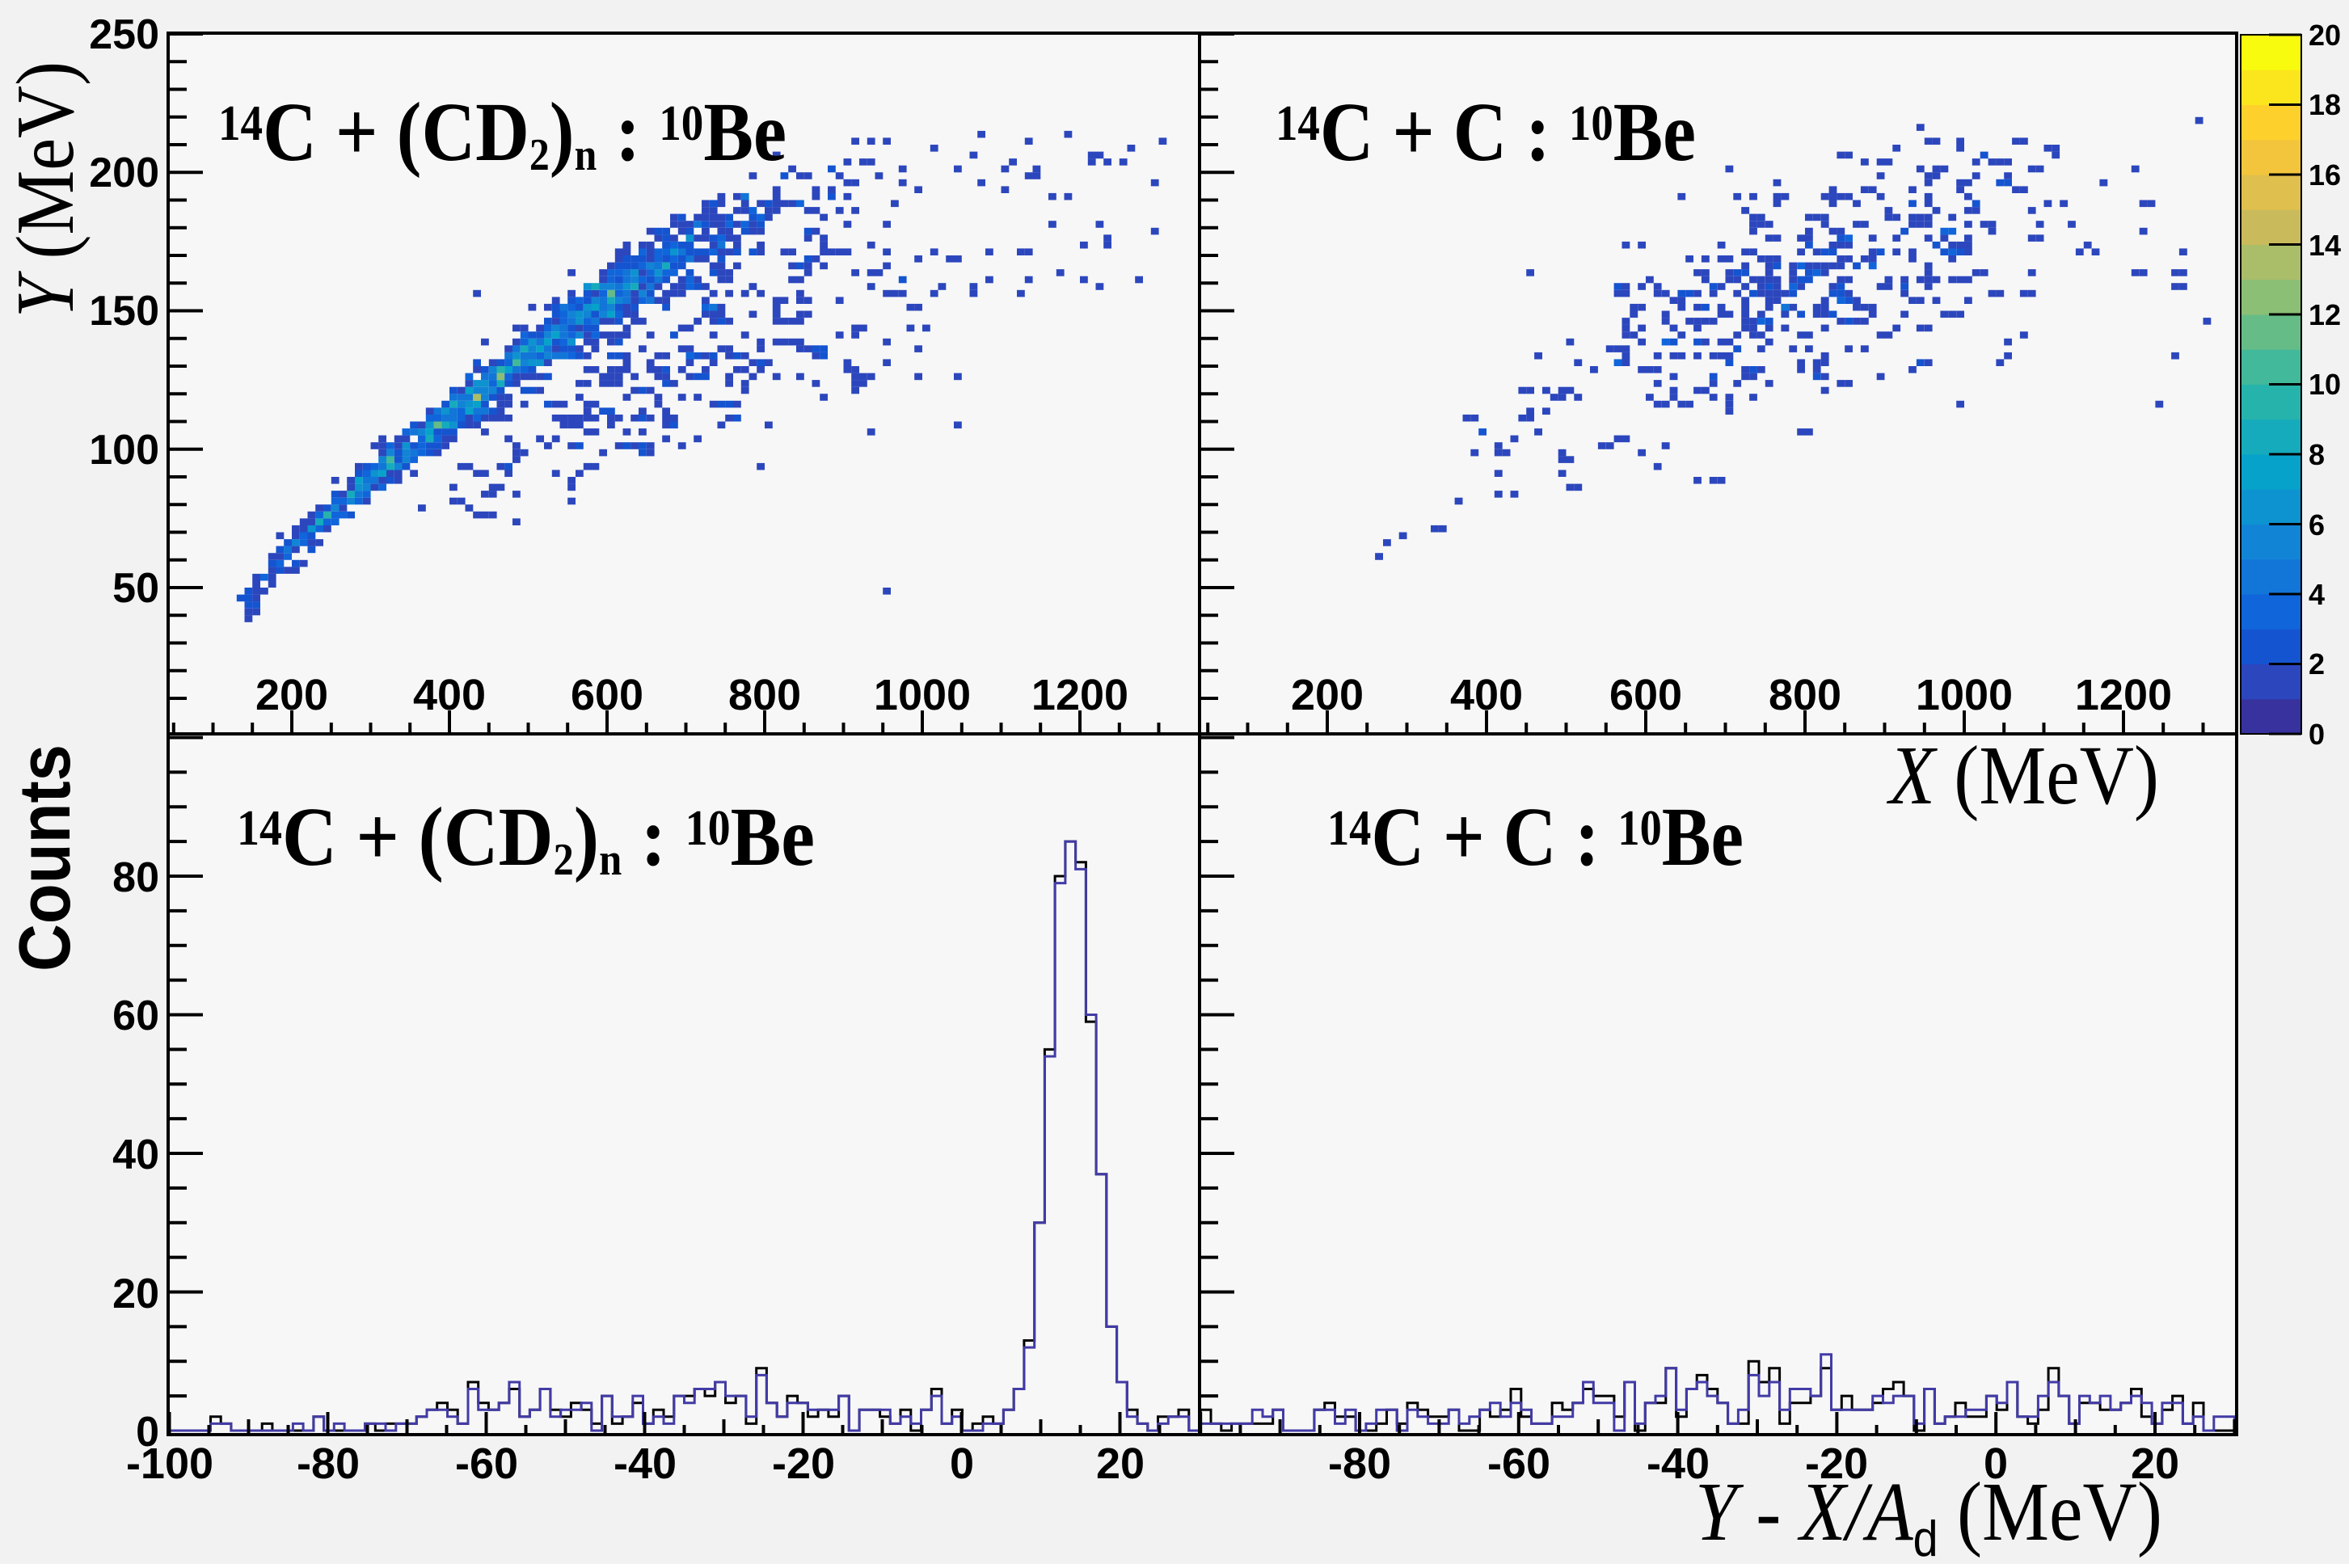 Image resolution: width=2349 pixels, height=1568 pixels. What do you see at coordinates (124, 311) in the screenshot?
I see `svg-text: 150` at bounding box center [124, 311].